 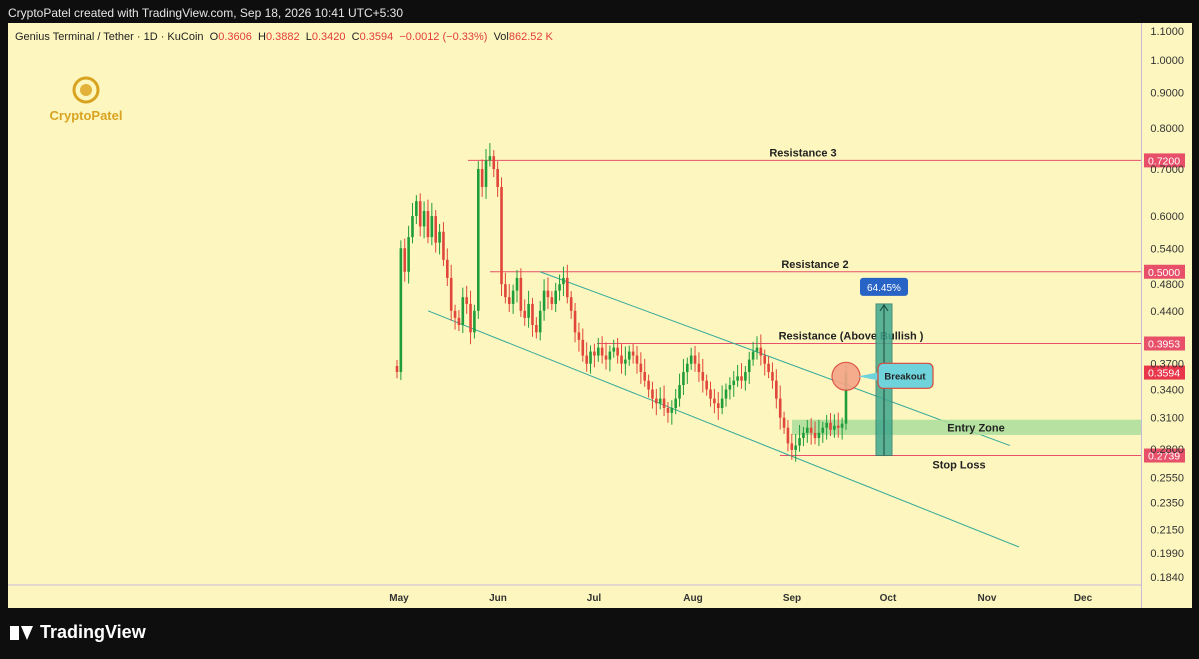 I want to click on axis-corner, so click(x=1166, y=596).